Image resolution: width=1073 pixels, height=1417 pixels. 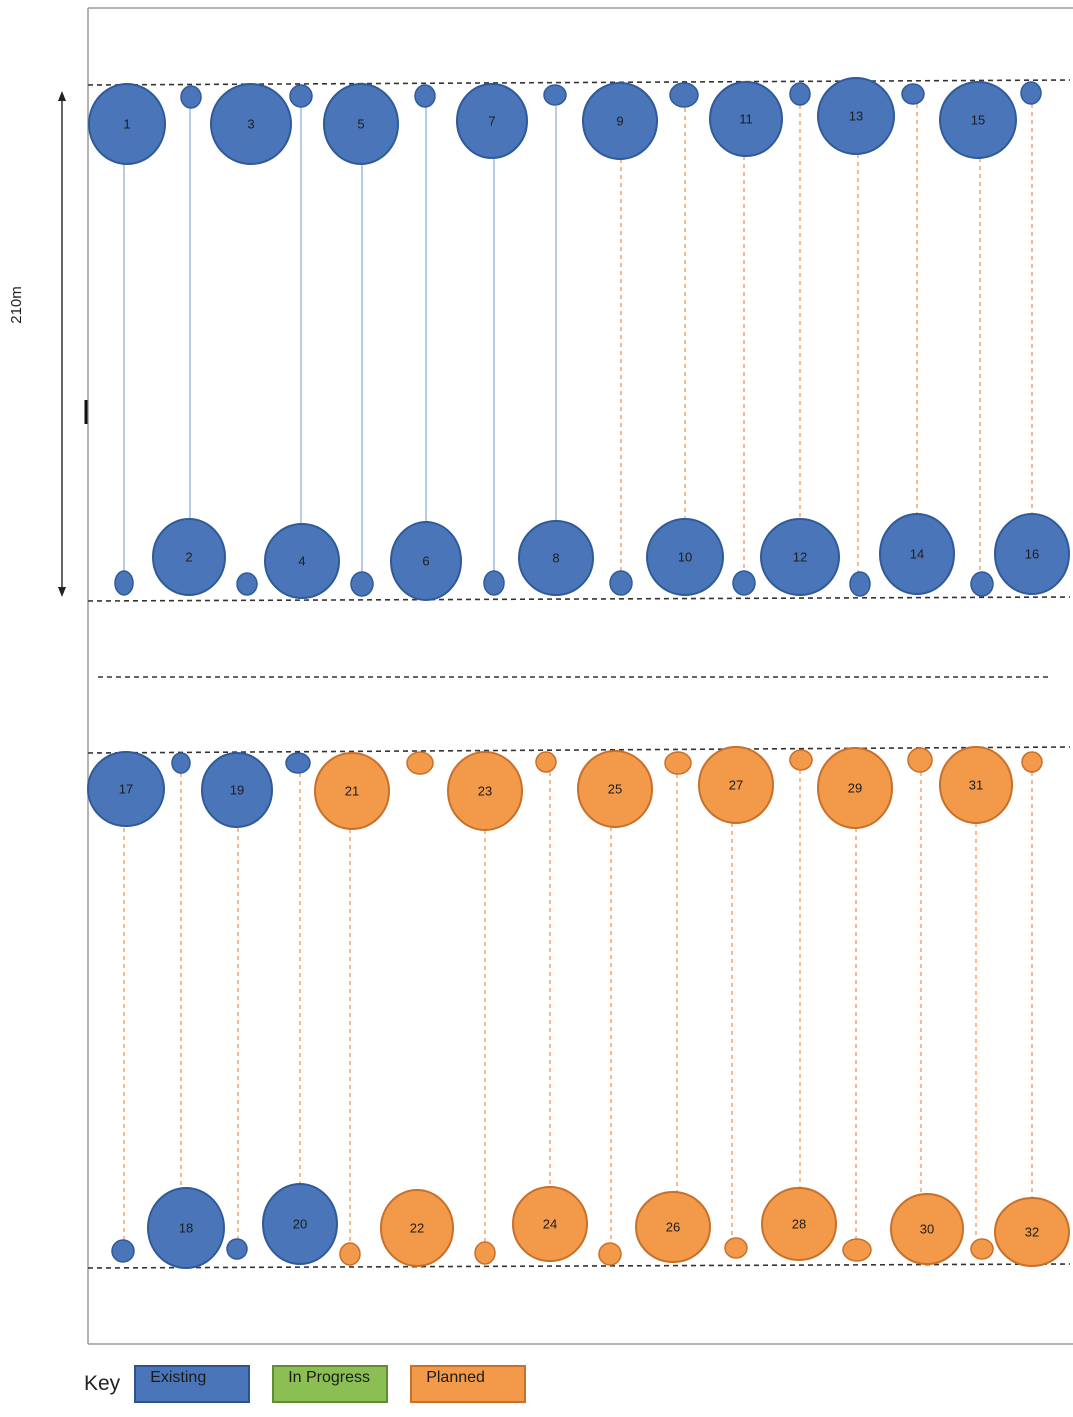 I want to click on boundary-line-top-north, so click(x=579, y=82).